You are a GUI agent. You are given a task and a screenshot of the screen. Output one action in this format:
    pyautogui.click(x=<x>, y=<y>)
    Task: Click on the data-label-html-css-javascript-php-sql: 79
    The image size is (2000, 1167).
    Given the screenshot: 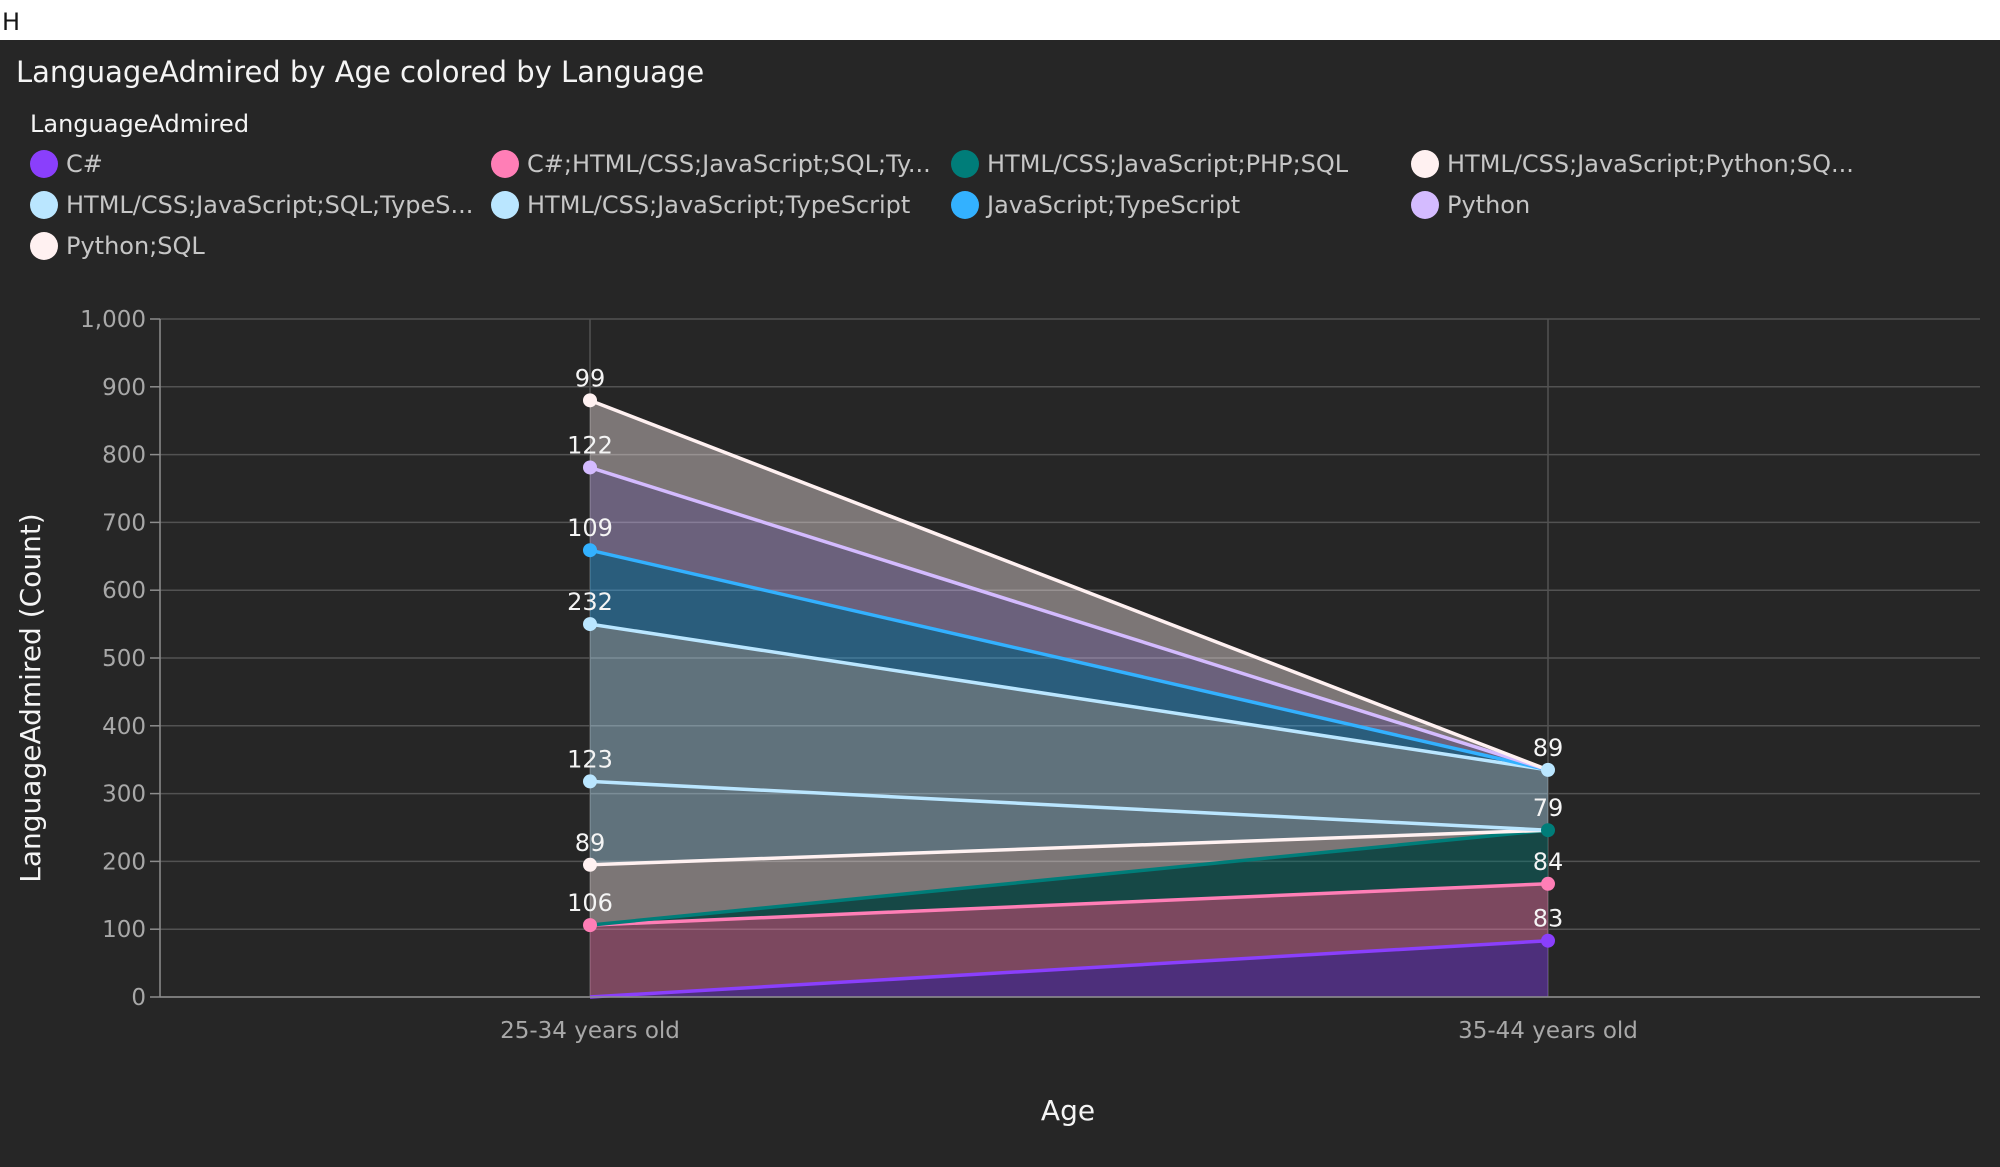 What is the action you would take?
    pyautogui.click(x=1548, y=808)
    